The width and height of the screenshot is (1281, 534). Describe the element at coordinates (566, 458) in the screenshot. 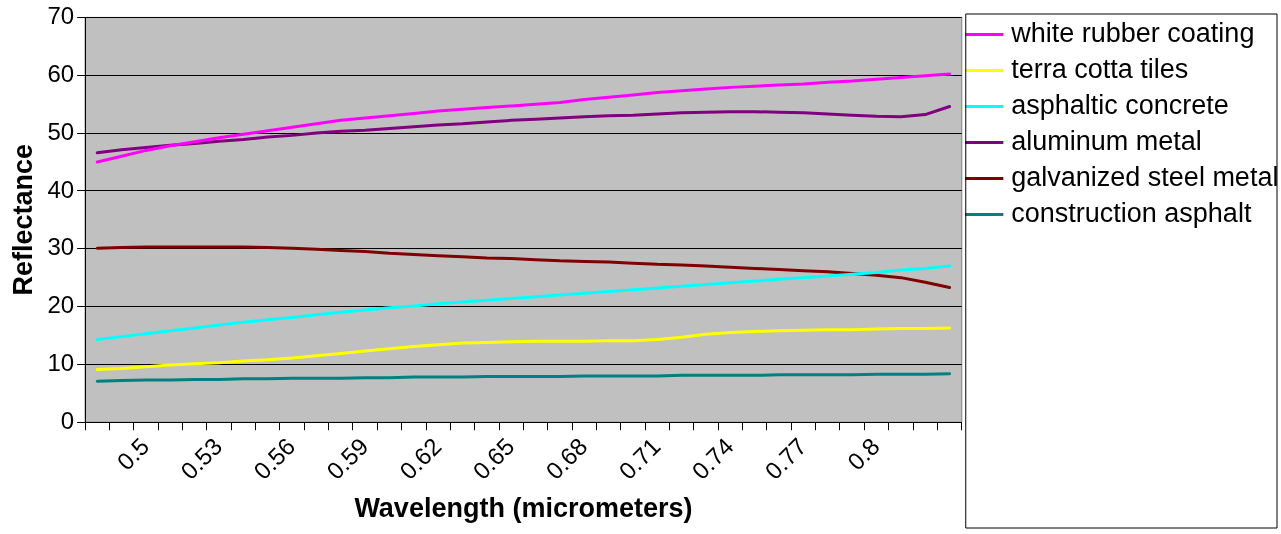

I see `x-tick-label: 0.68` at that location.